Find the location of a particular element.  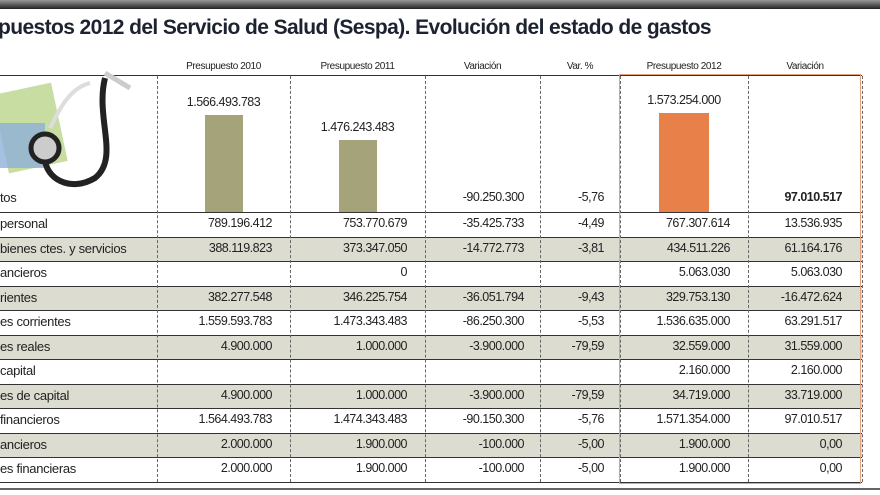

column-header: Presupuesto 2011 is located at coordinates (357, 66).